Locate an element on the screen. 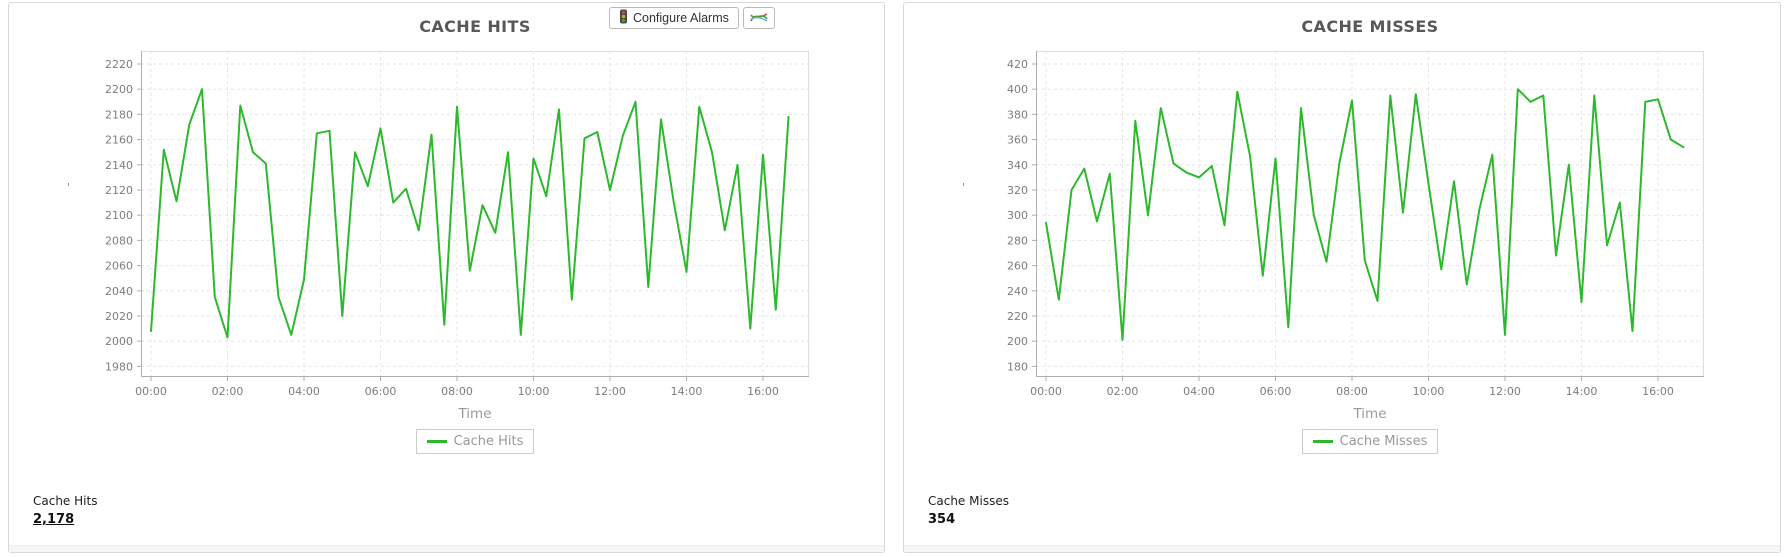 Image resolution: width=1789 pixels, height=557 pixels. svg-text: 380 is located at coordinates (1017, 114).